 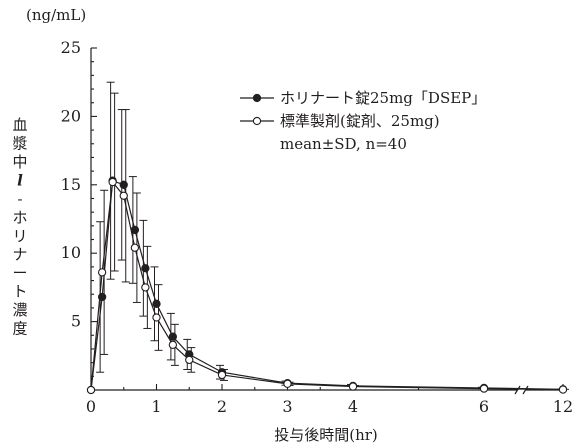 What do you see at coordinates (71, 252) in the screenshot?
I see `y-tick-label: 10` at bounding box center [71, 252].